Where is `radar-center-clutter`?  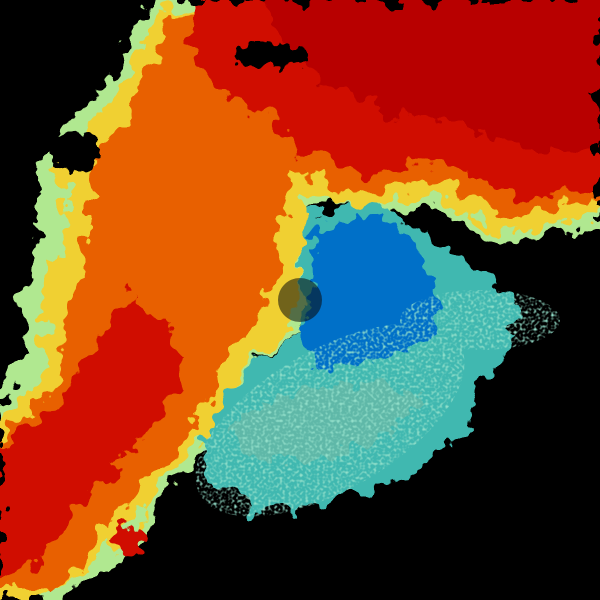
radar-center-clutter is located at coordinates (300, 300).